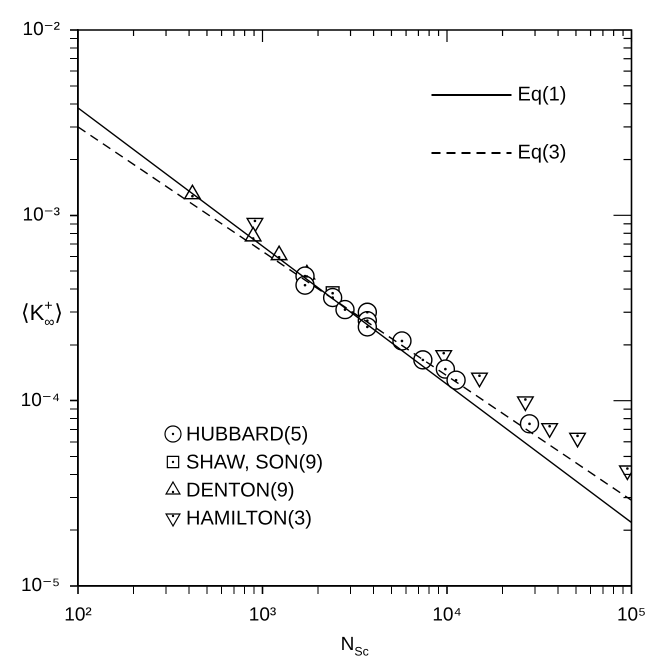 This screenshot has height=668, width=664. What do you see at coordinates (40, 585) in the screenshot?
I see `y-tick-label: 10⁻⁵` at bounding box center [40, 585].